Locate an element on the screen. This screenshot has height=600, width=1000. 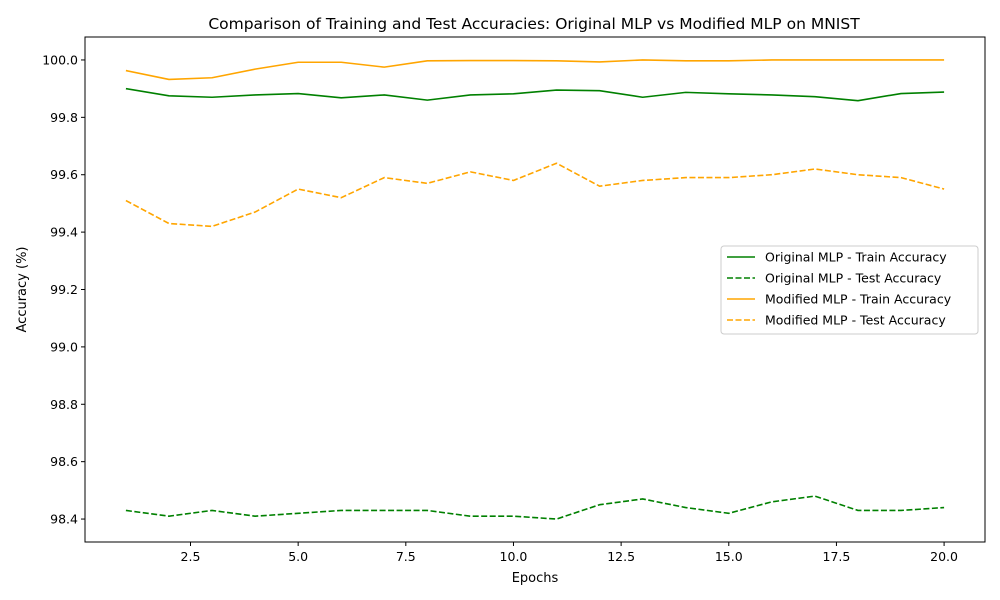
y-tick-label: 99.6 is located at coordinates (64, 174).